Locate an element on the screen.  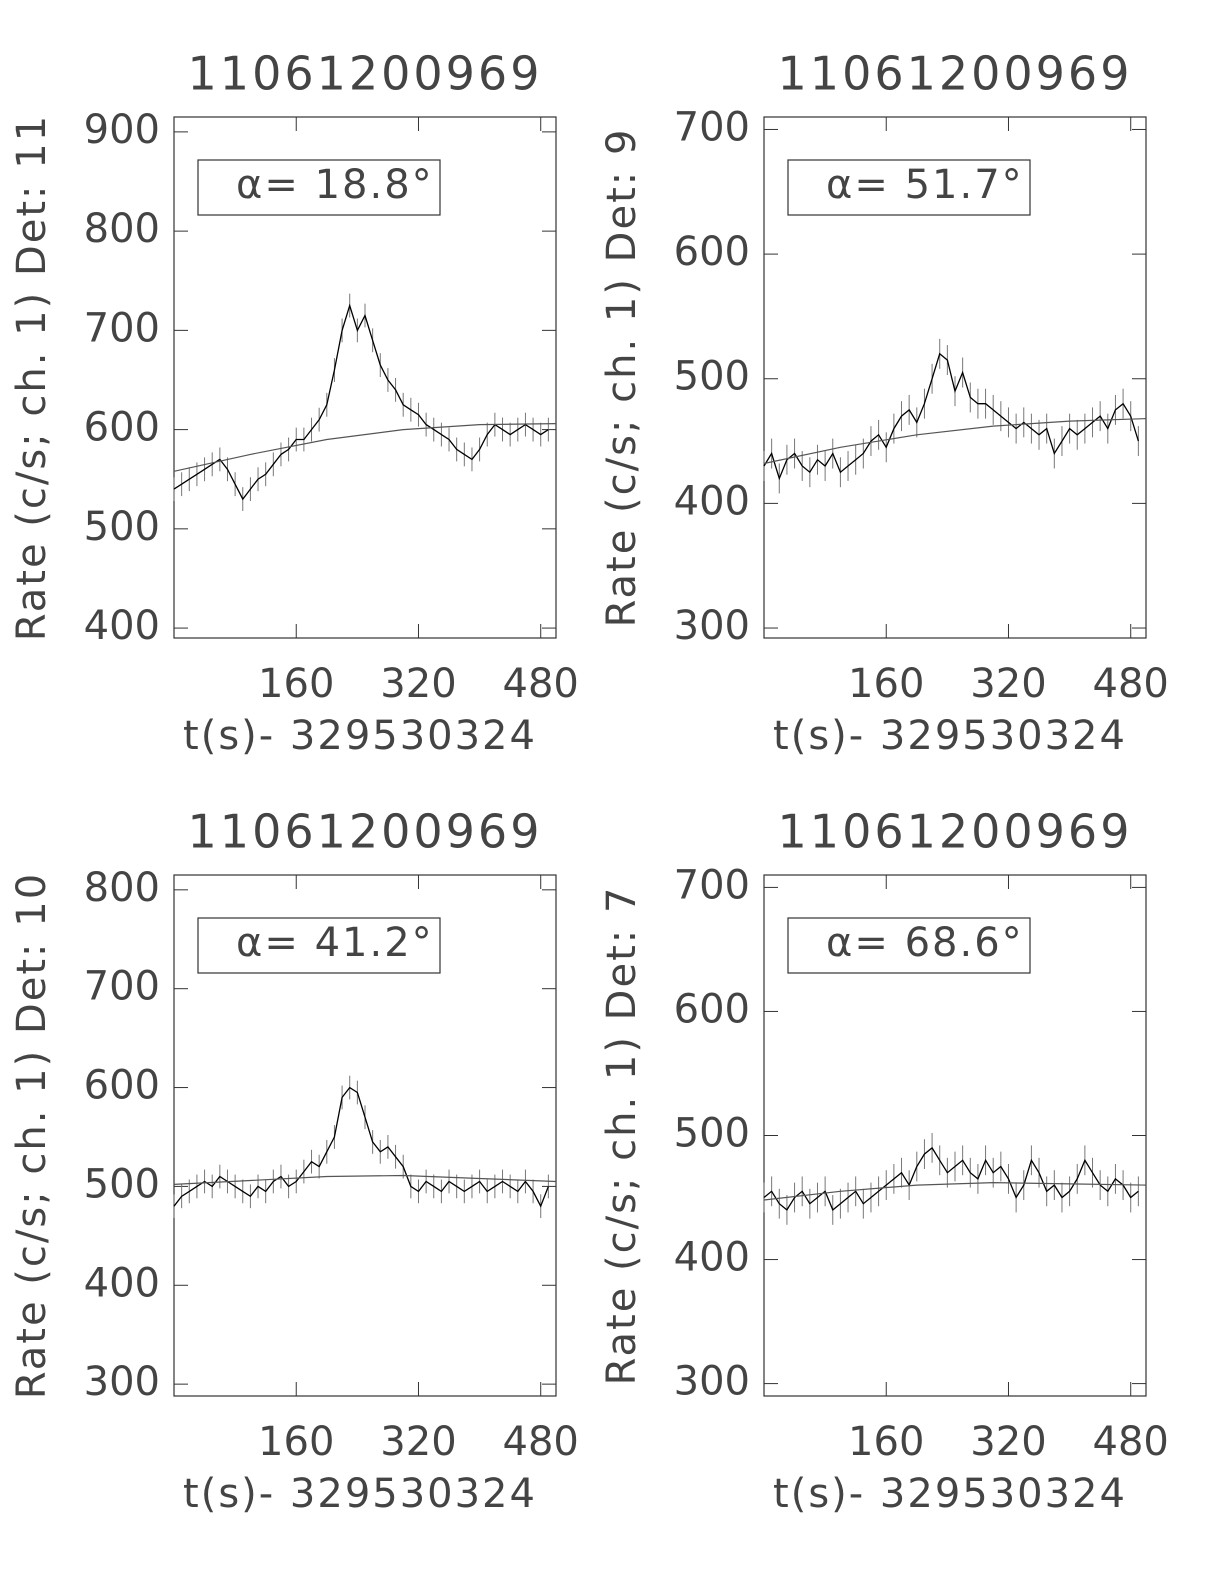
annotation: α= 51.7° is located at coordinates (925, 185).